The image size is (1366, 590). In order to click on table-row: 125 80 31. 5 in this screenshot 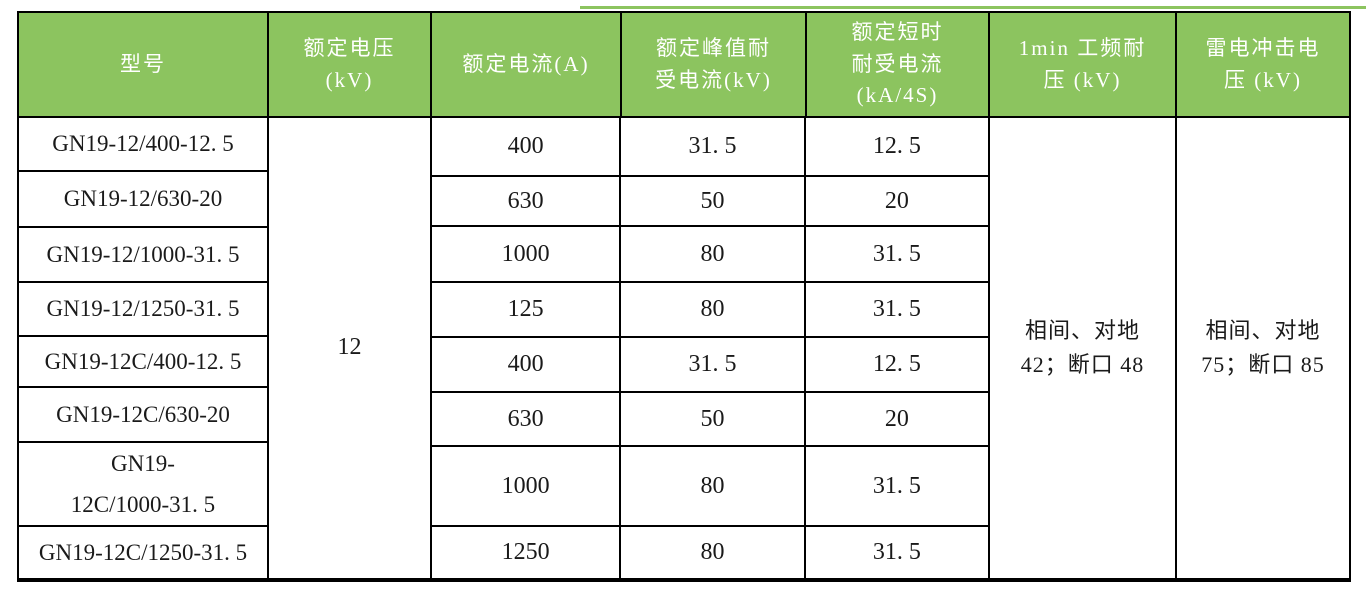, I will do `click(710, 310)`.